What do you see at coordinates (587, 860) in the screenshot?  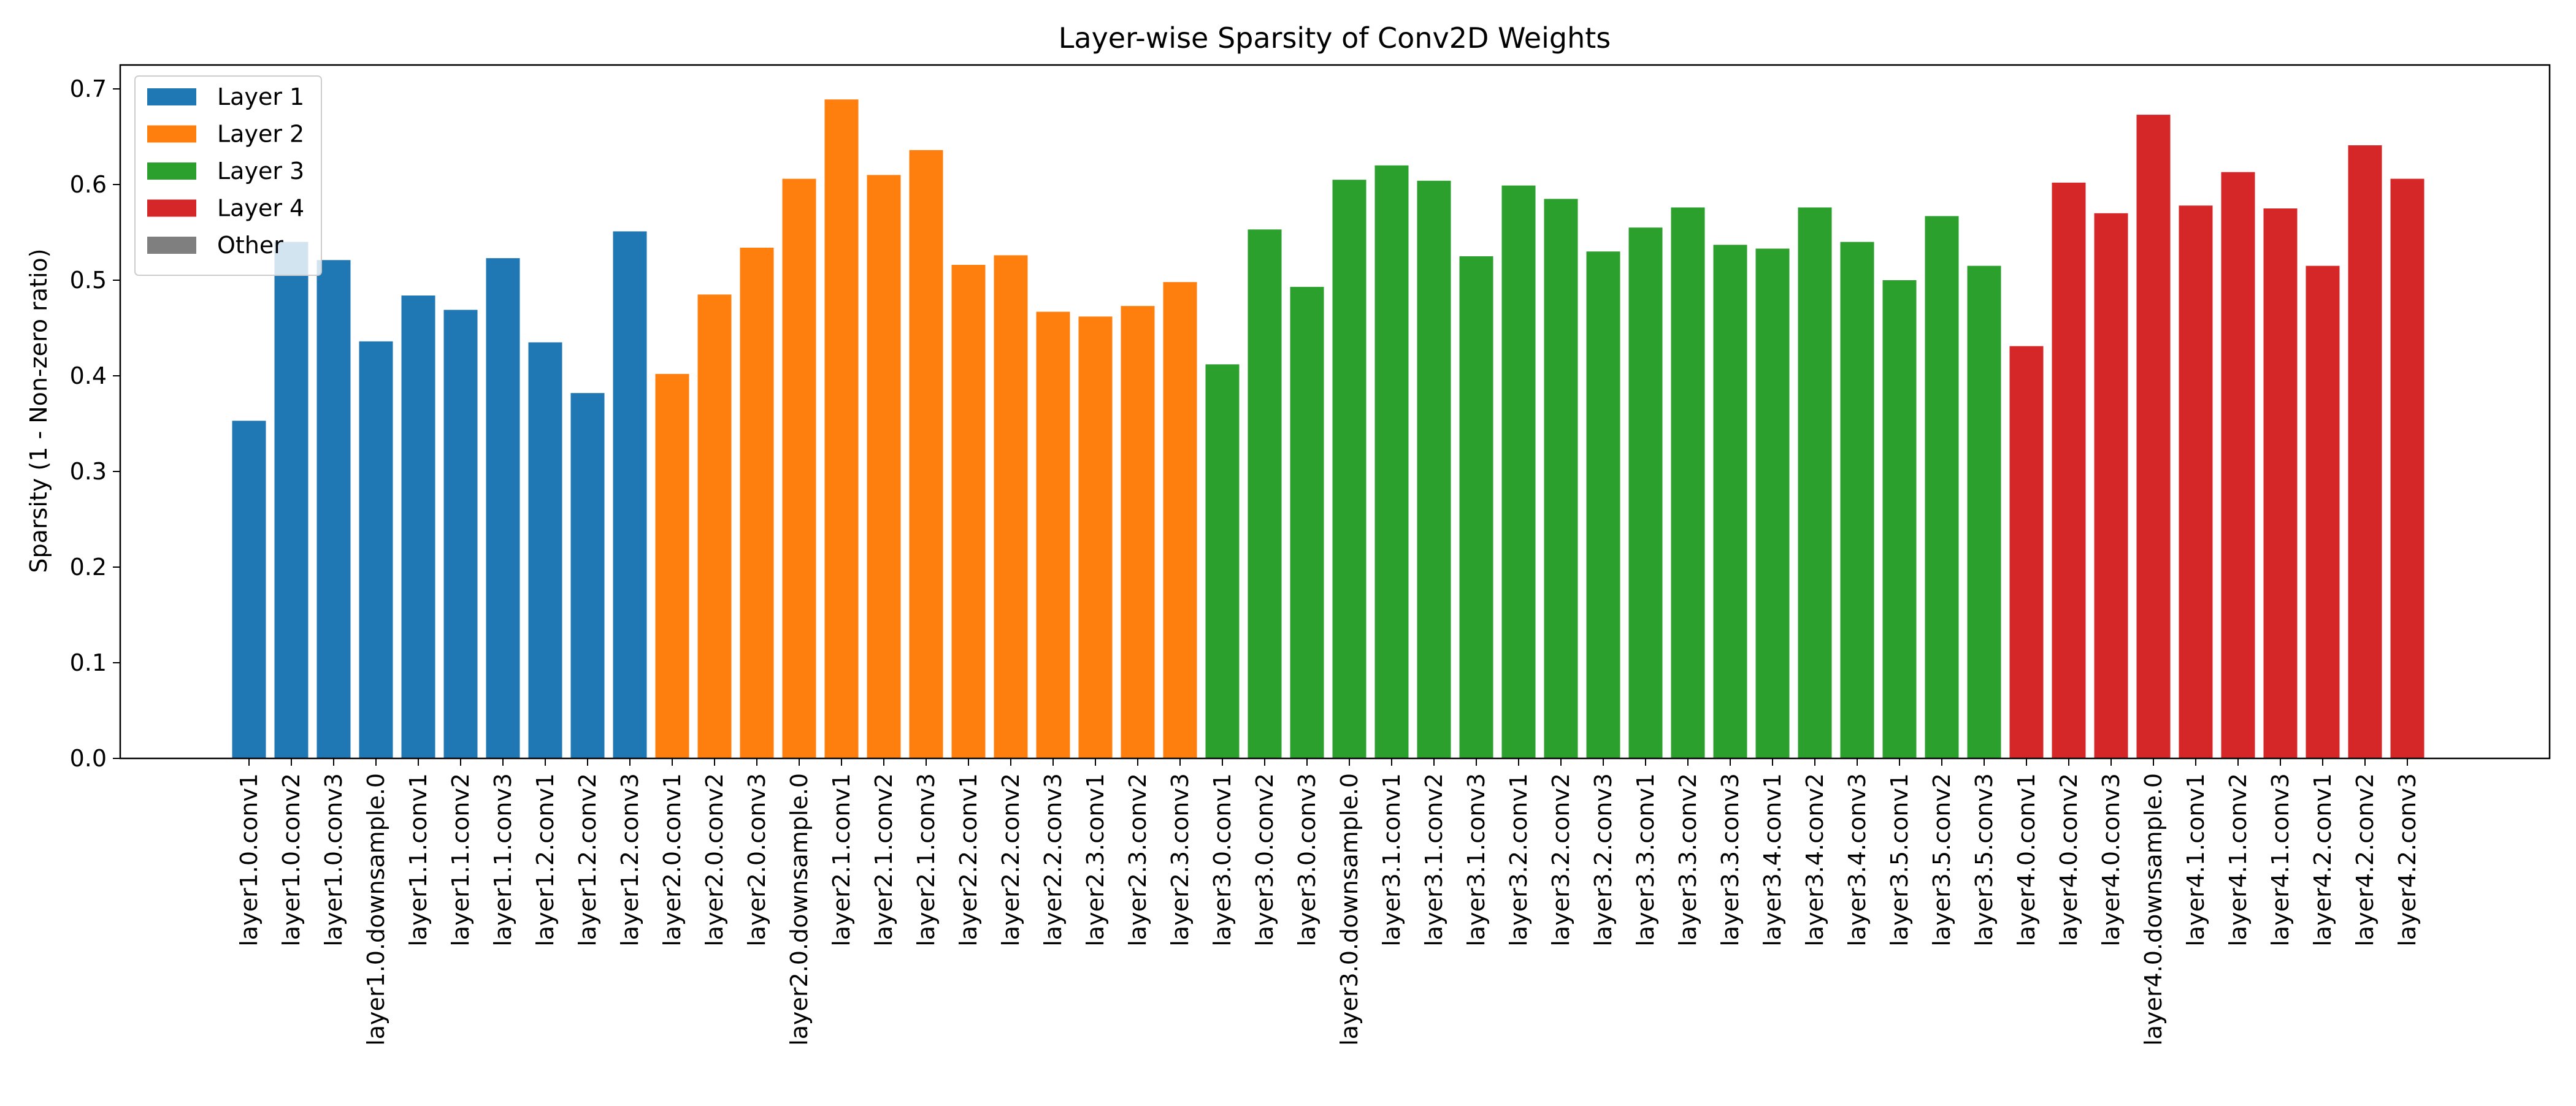 I see `x-tick-label: layer1.2.conv2` at bounding box center [587, 860].